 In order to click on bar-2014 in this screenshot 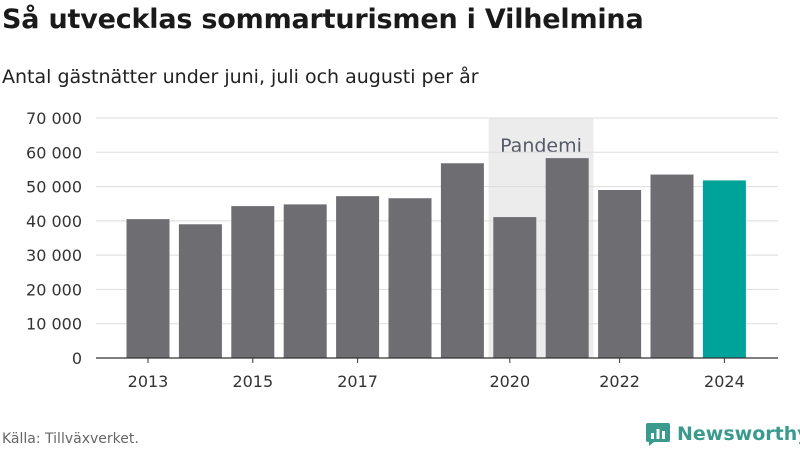, I will do `click(200, 291)`.